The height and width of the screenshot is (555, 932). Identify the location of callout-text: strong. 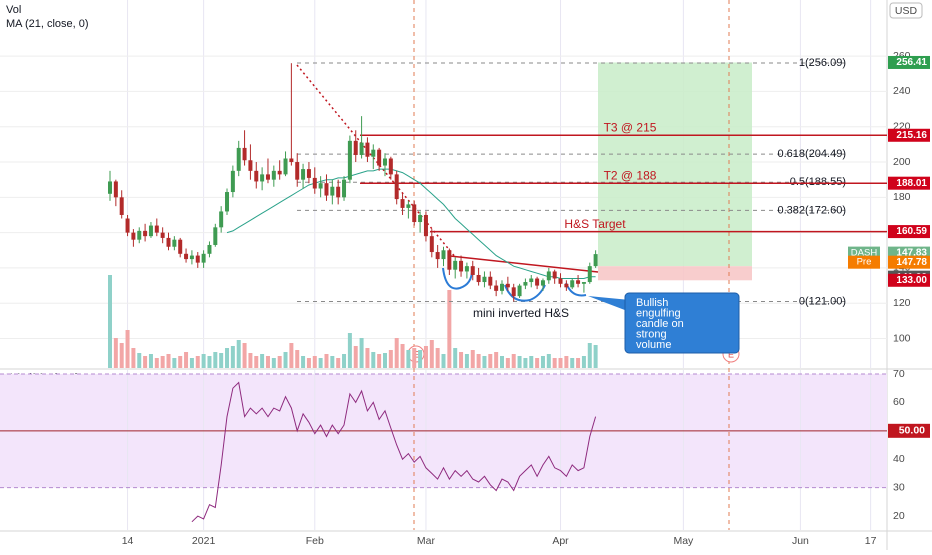
(651, 334).